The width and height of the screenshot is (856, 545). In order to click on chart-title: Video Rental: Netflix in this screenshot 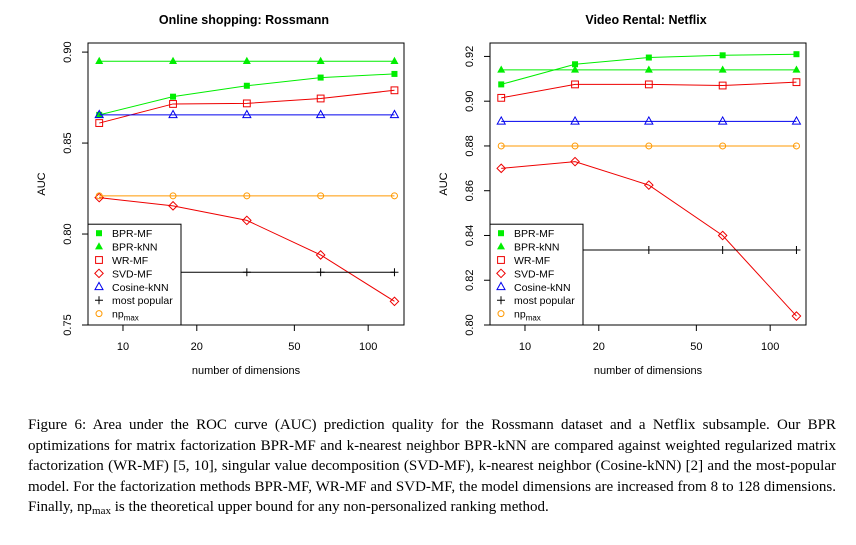, I will do `click(645, 20)`.